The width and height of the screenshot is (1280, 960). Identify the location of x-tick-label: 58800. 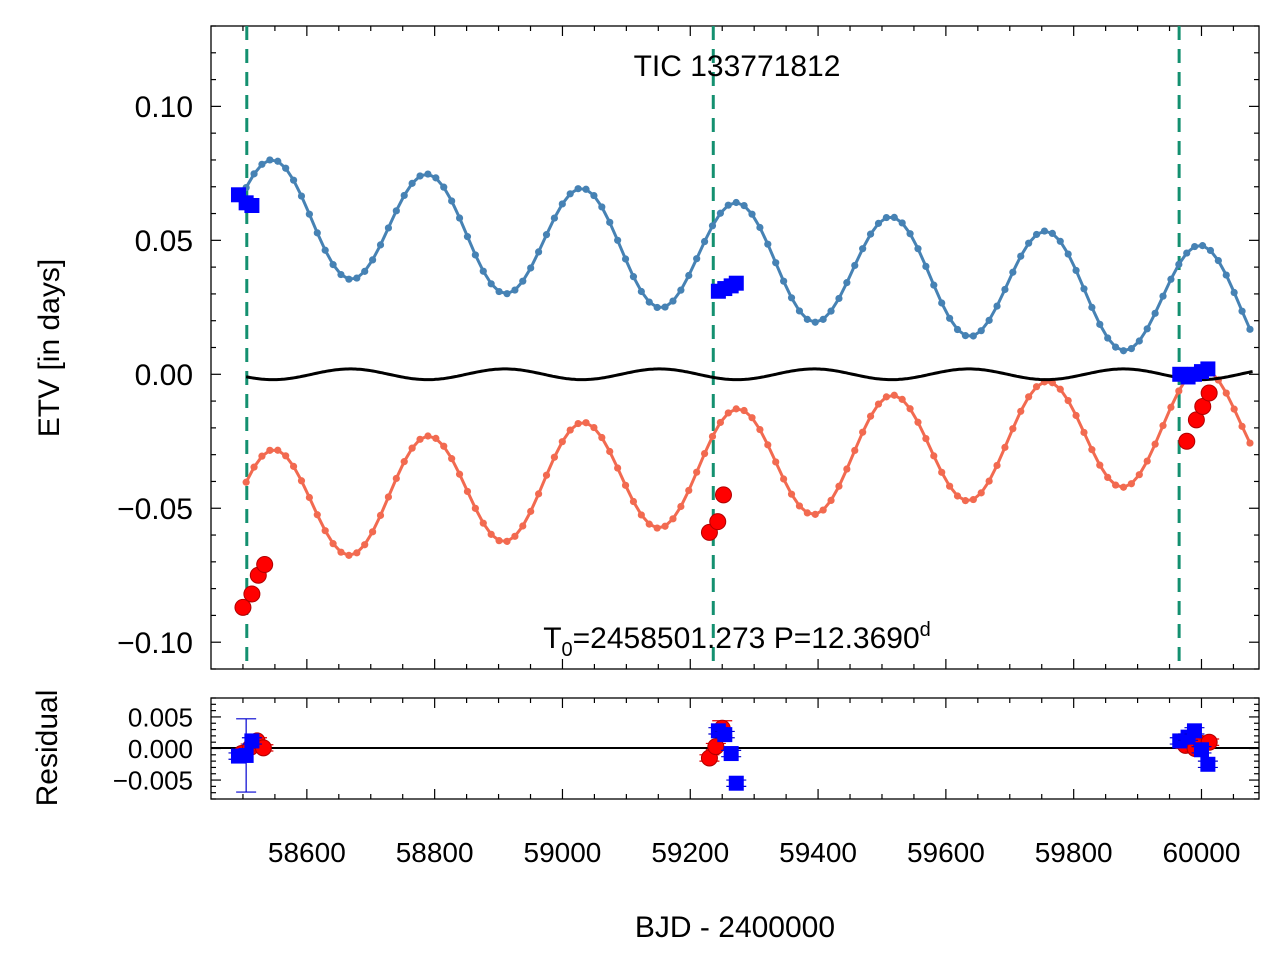
(435, 852).